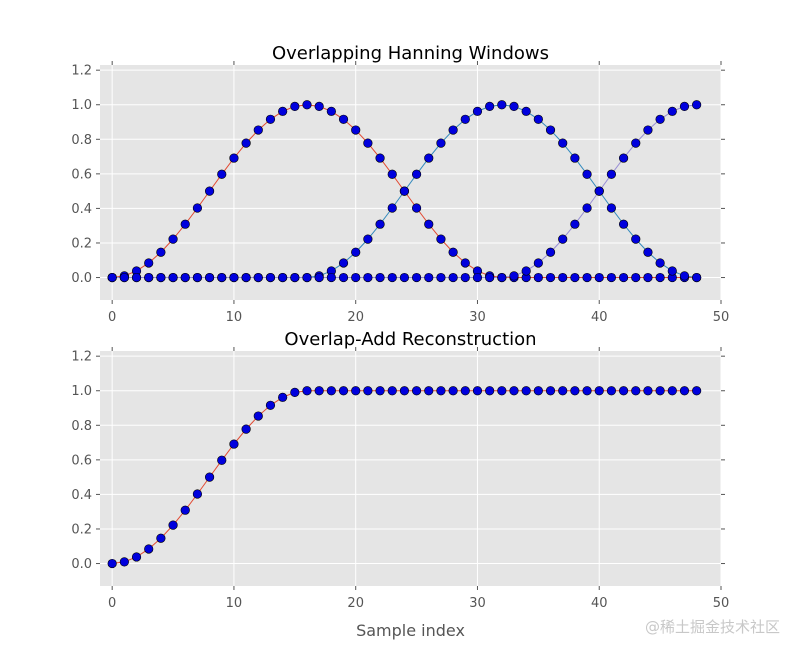 This screenshot has height=655, width=800. What do you see at coordinates (234, 317) in the screenshot?
I see `x-tick-label: 10` at bounding box center [234, 317].